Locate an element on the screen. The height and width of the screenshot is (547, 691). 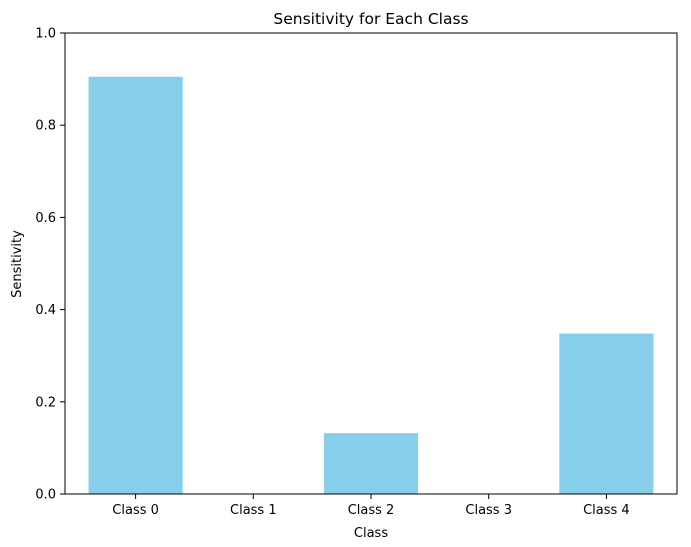
y-tick-label: 1.0 is located at coordinates (45, 34).